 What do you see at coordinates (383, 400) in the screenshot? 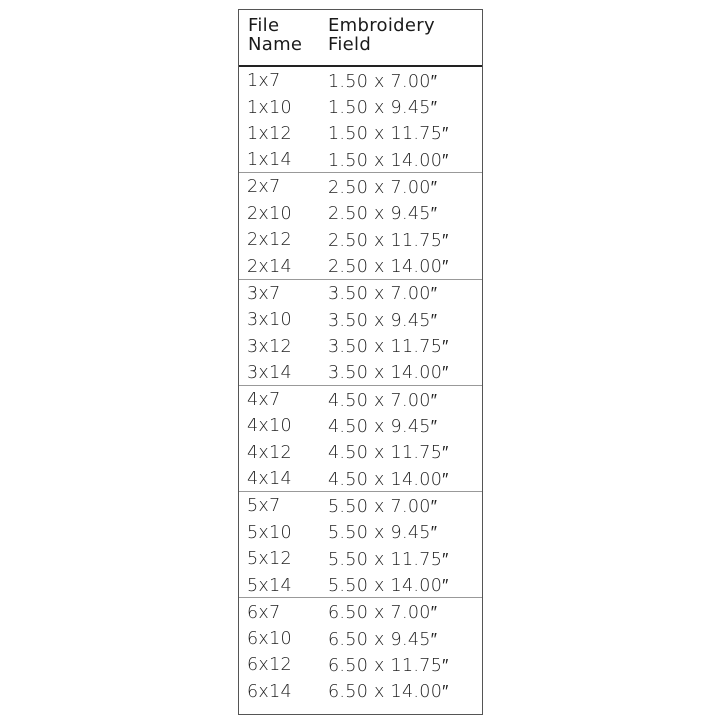
I see `field-cell: 4.50 x 7.00″` at bounding box center [383, 400].